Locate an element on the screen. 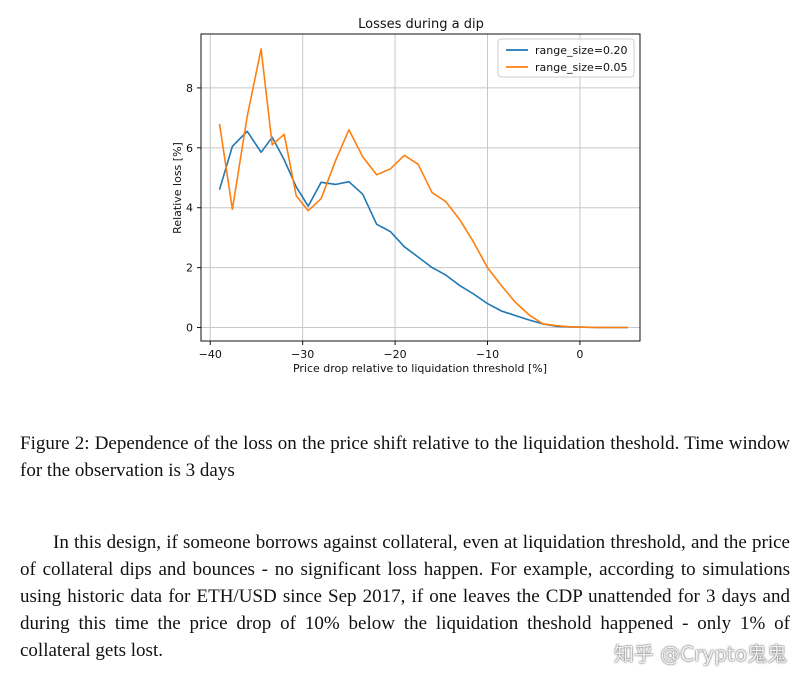  y-tick-label: 6 is located at coordinates (189, 148).